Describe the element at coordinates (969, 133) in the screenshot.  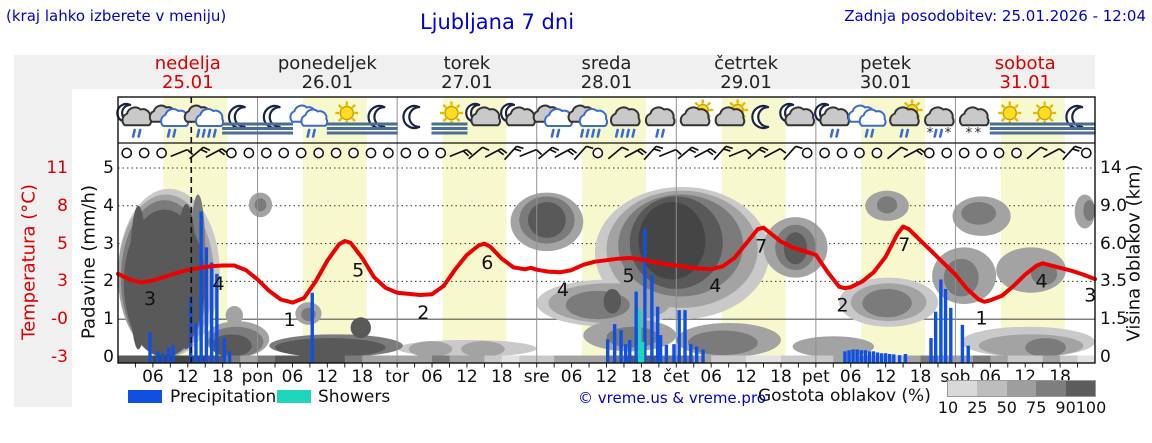
I see `snow-icon: *` at that location.